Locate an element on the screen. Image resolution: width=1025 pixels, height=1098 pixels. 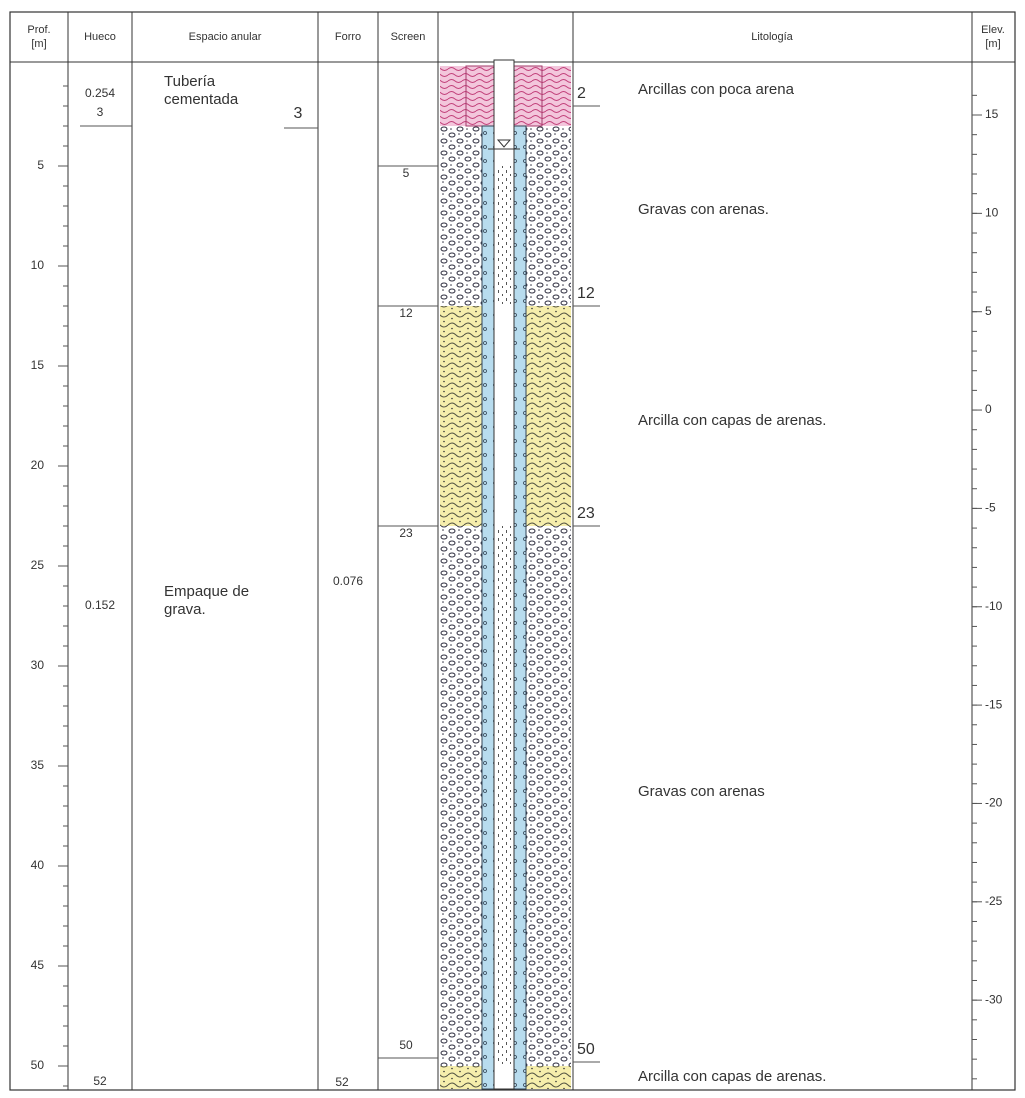
depth-tick-label: 15 is located at coordinates (38, 365).